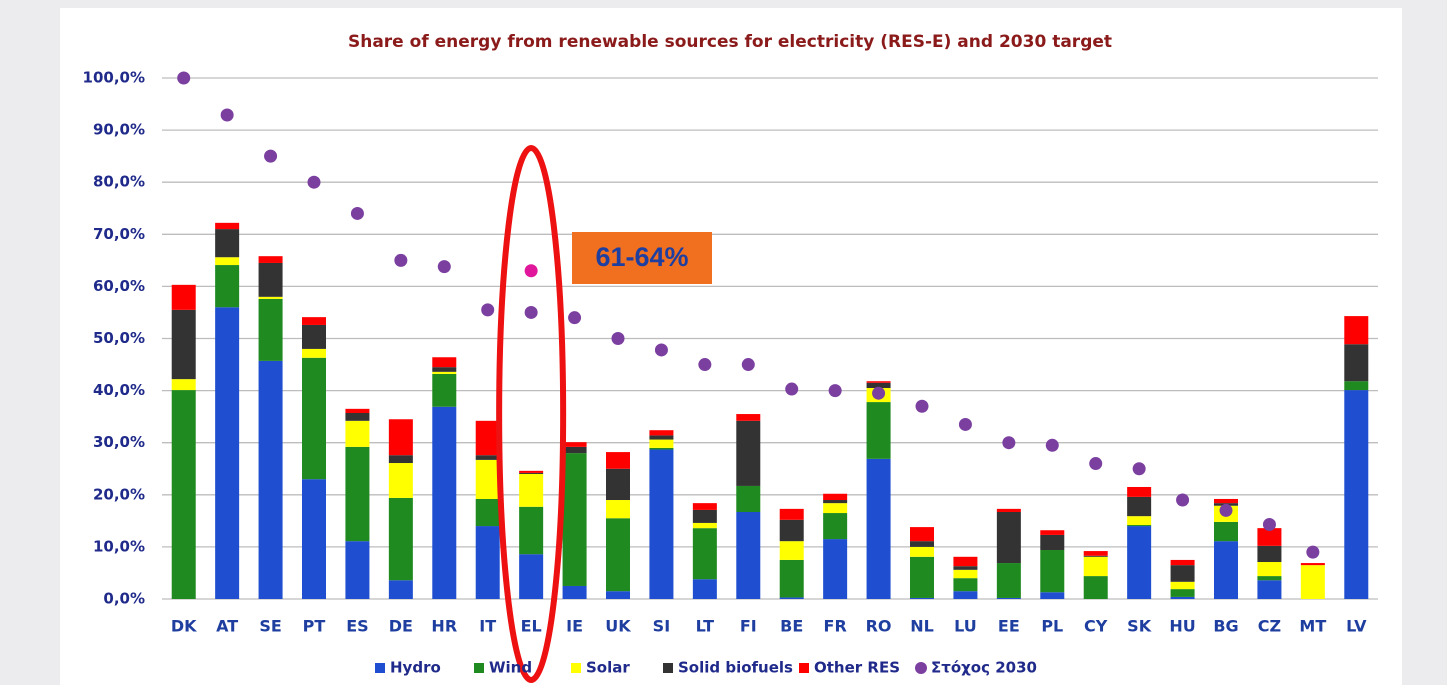 Image resolution: width=1447 pixels, height=685 pixels. I want to click on y-tick-label: 60,0%, so click(119, 286).